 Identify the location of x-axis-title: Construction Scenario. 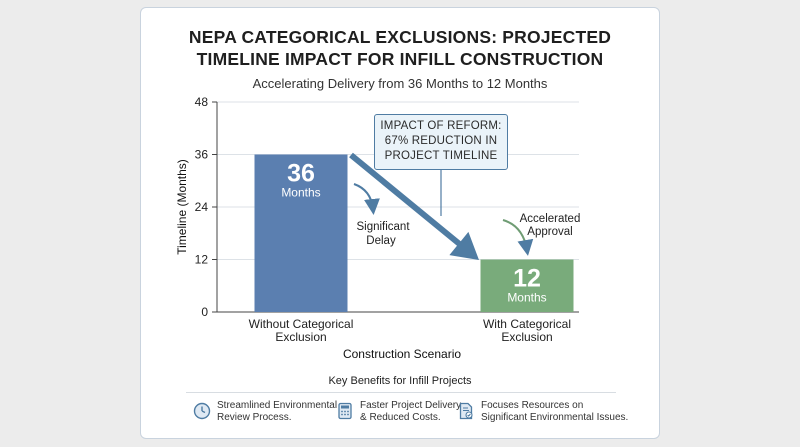
(402, 354).